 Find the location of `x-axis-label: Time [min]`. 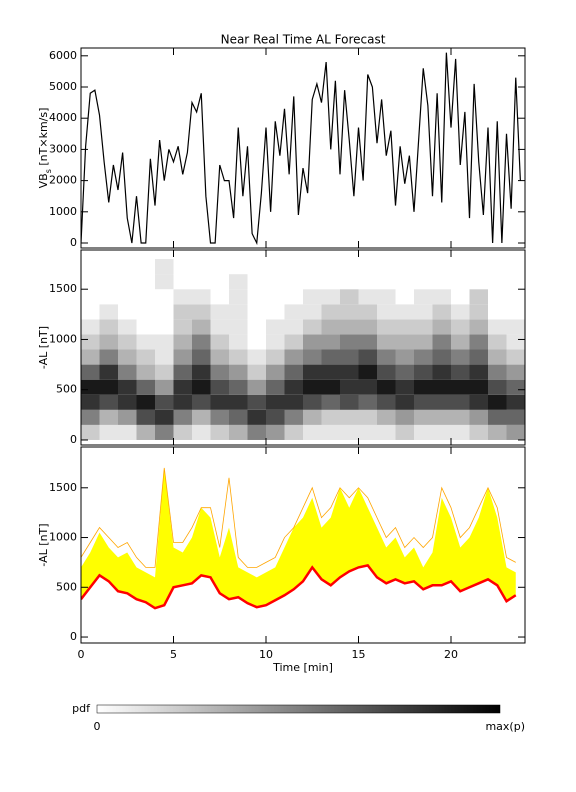

x-axis-label: Time [min] is located at coordinates (302, 667).